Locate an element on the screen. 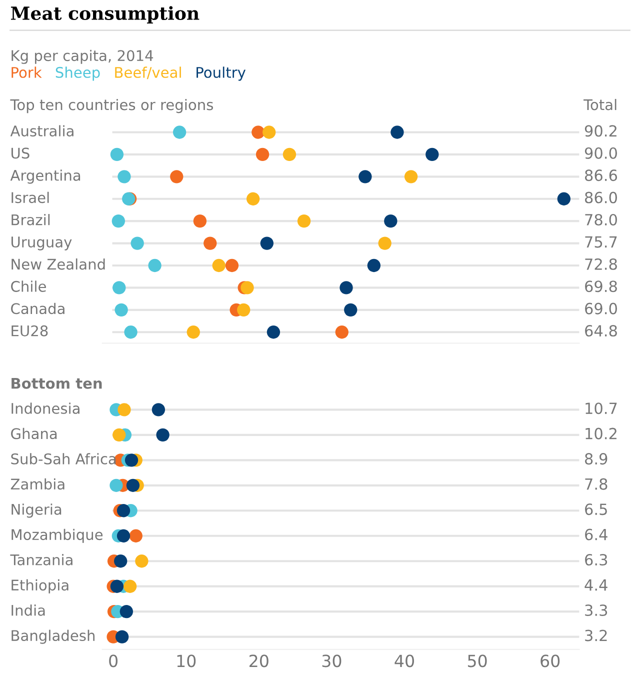  y-tick-label: Uruguay is located at coordinates (42, 243).